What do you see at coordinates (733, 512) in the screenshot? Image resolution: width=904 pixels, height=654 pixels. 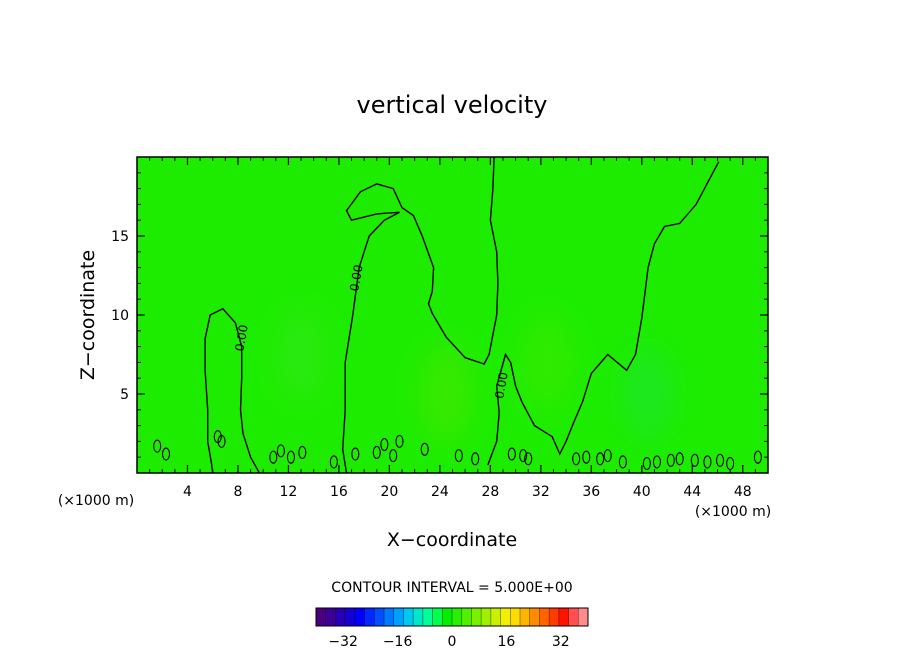 I see `x-axis-unit: (×1000 m)` at bounding box center [733, 512].